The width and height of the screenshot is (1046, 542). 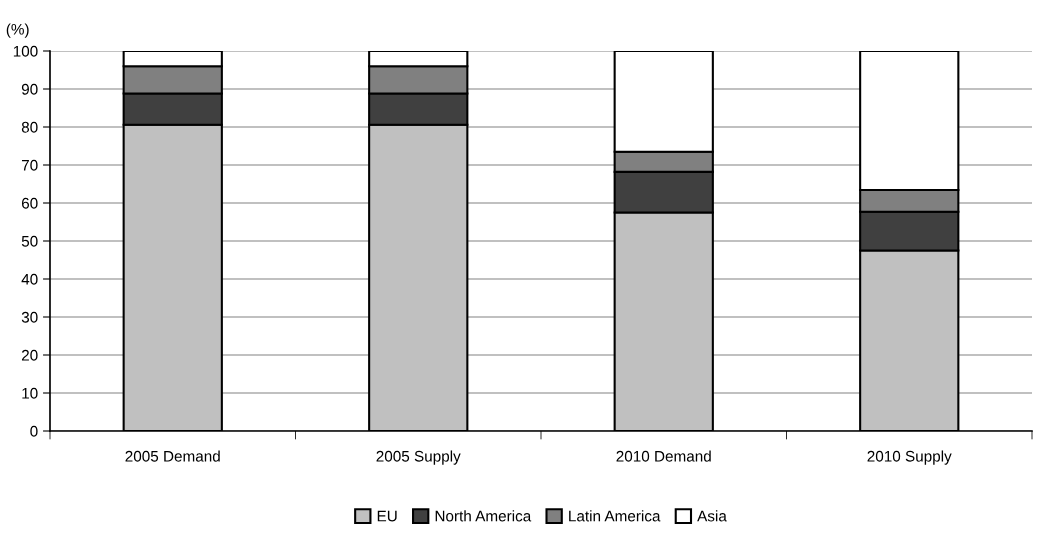 I want to click on y-tick-label: 70, so click(x=29, y=165).